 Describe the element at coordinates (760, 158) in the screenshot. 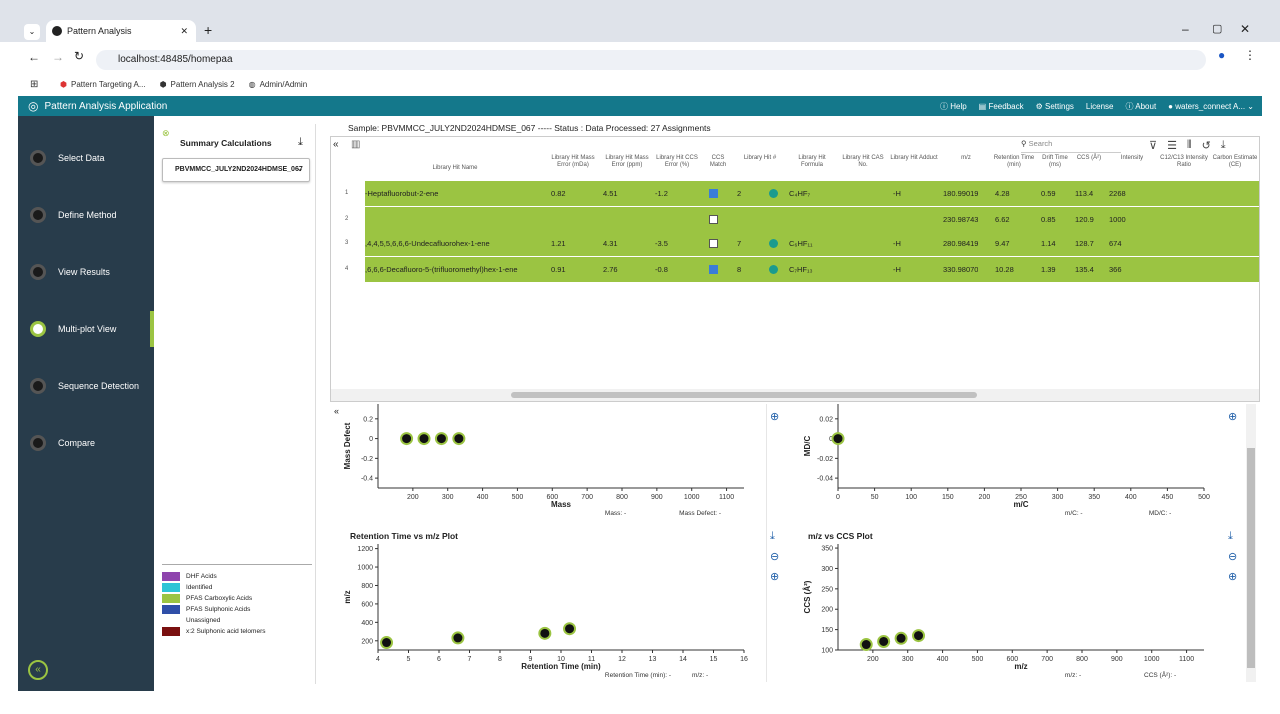

I see `column-header: Library Hit #` at that location.